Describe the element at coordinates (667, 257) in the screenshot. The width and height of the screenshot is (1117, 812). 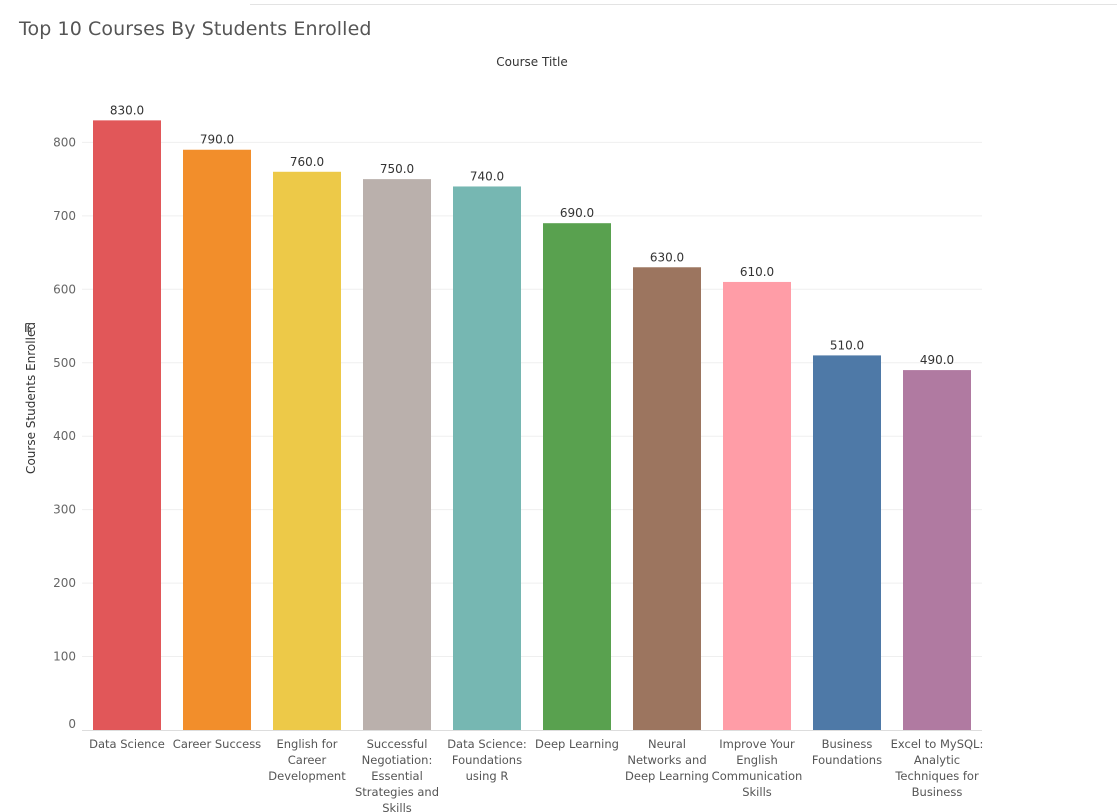
I see `bar-value-label: 630.0` at that location.